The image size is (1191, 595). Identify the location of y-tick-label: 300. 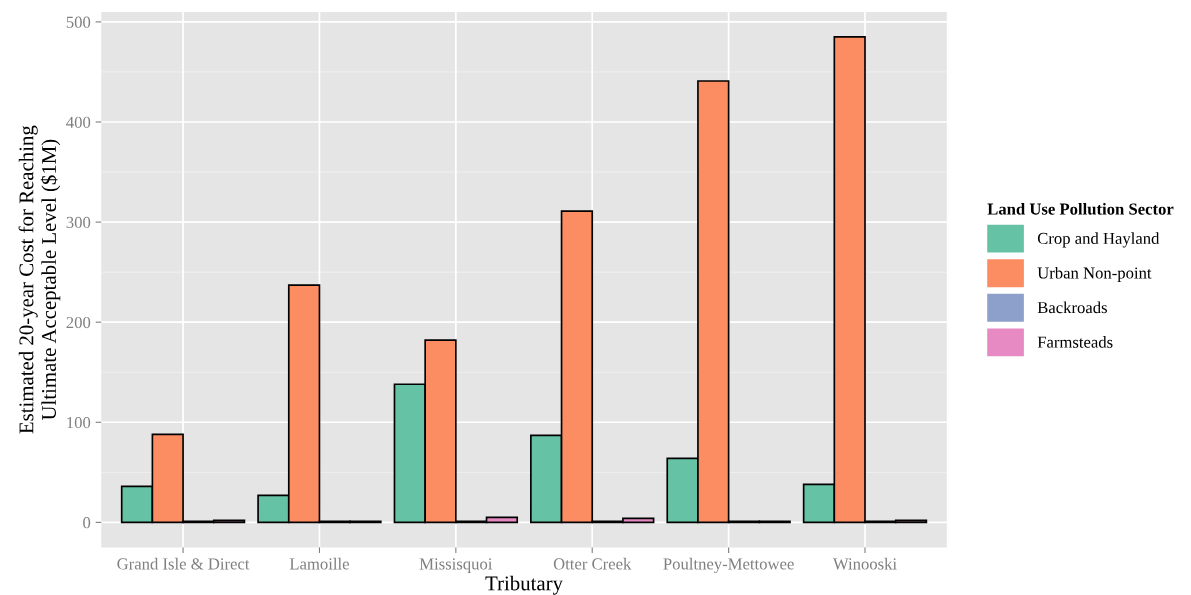
(78, 222).